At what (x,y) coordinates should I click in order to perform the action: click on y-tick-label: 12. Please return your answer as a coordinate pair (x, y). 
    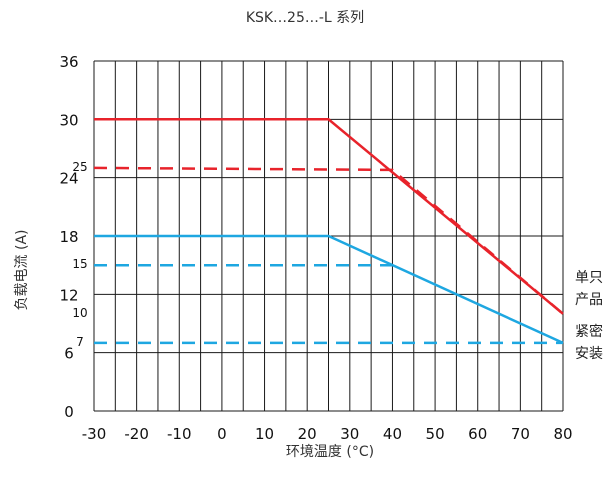
    Looking at the image, I should click on (68, 295).